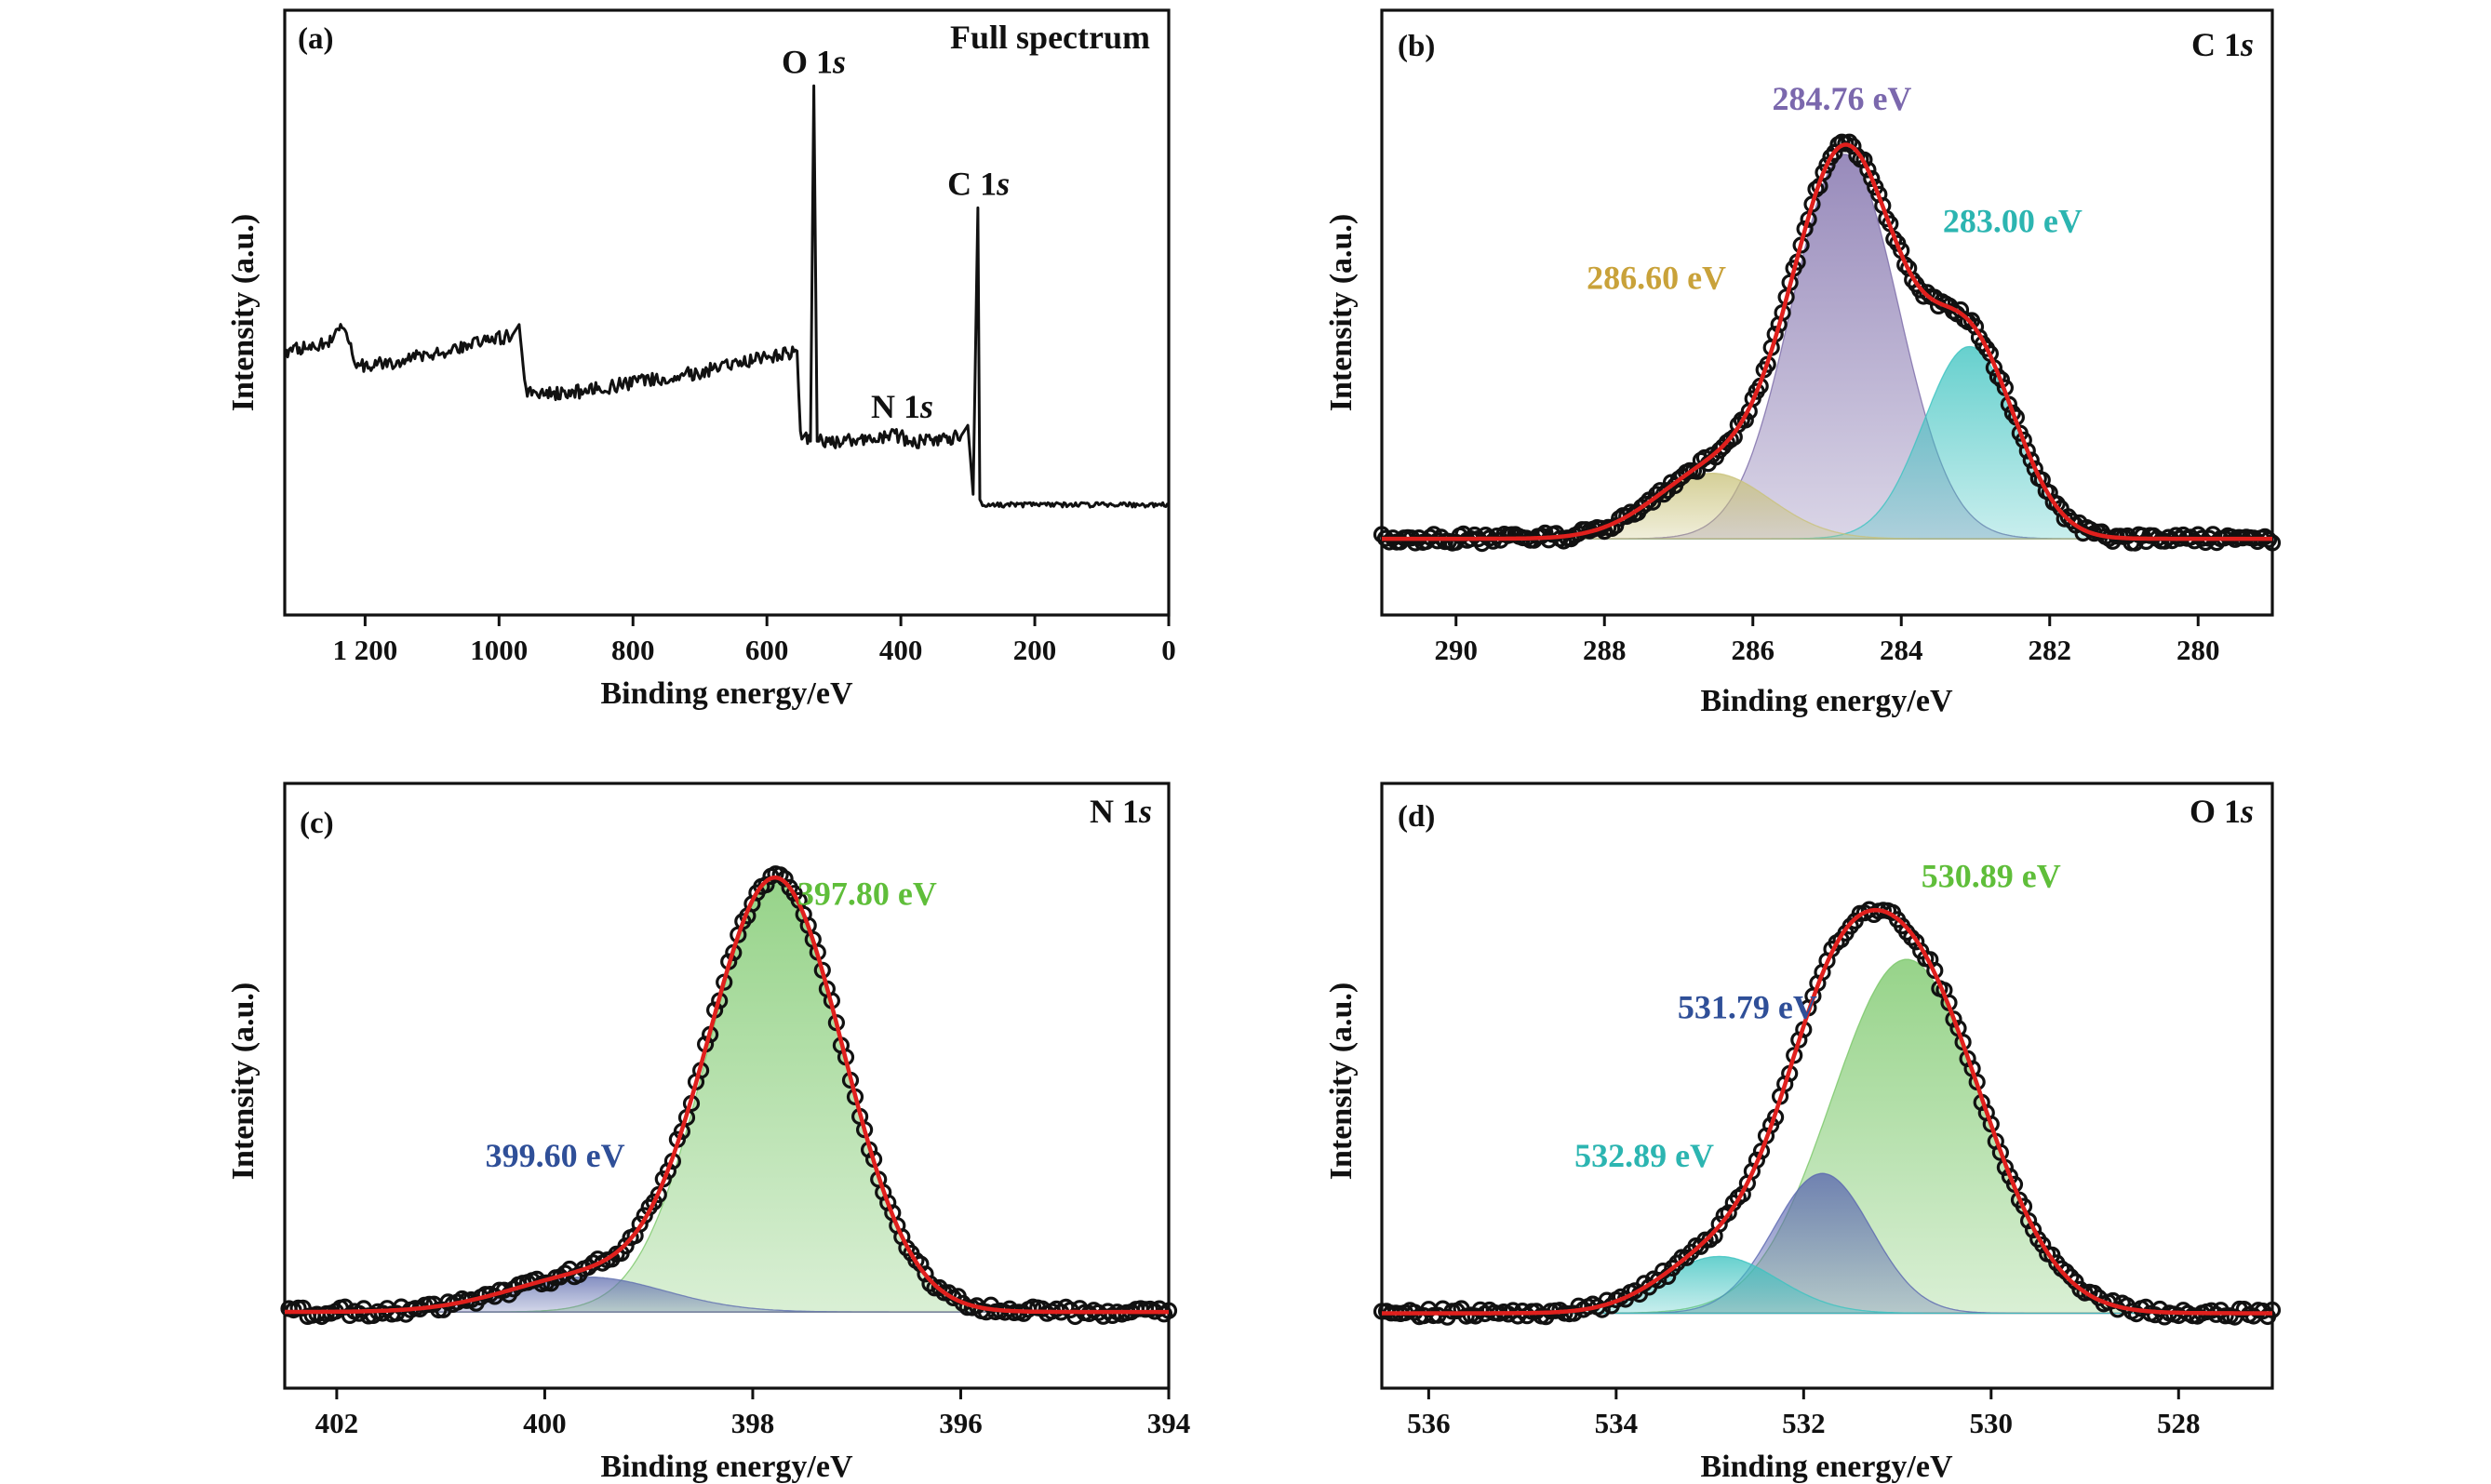 This screenshot has width=2491, height=1484. What do you see at coordinates (243, 1082) in the screenshot?
I see `panel-c-ylabel: Intensity (a.u.)` at bounding box center [243, 1082].